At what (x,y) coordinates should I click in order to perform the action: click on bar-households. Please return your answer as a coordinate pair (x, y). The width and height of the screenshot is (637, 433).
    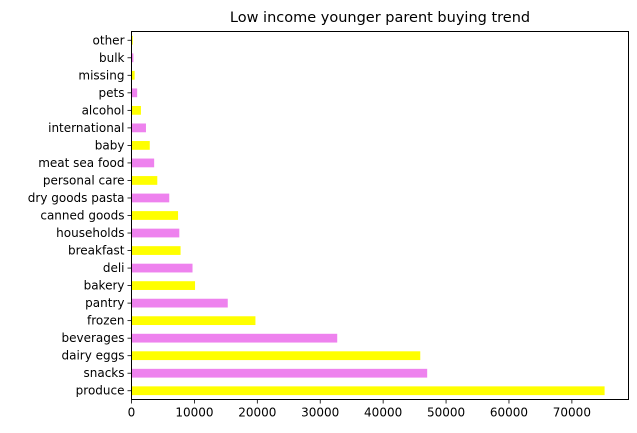
    Looking at the image, I should click on (155, 233).